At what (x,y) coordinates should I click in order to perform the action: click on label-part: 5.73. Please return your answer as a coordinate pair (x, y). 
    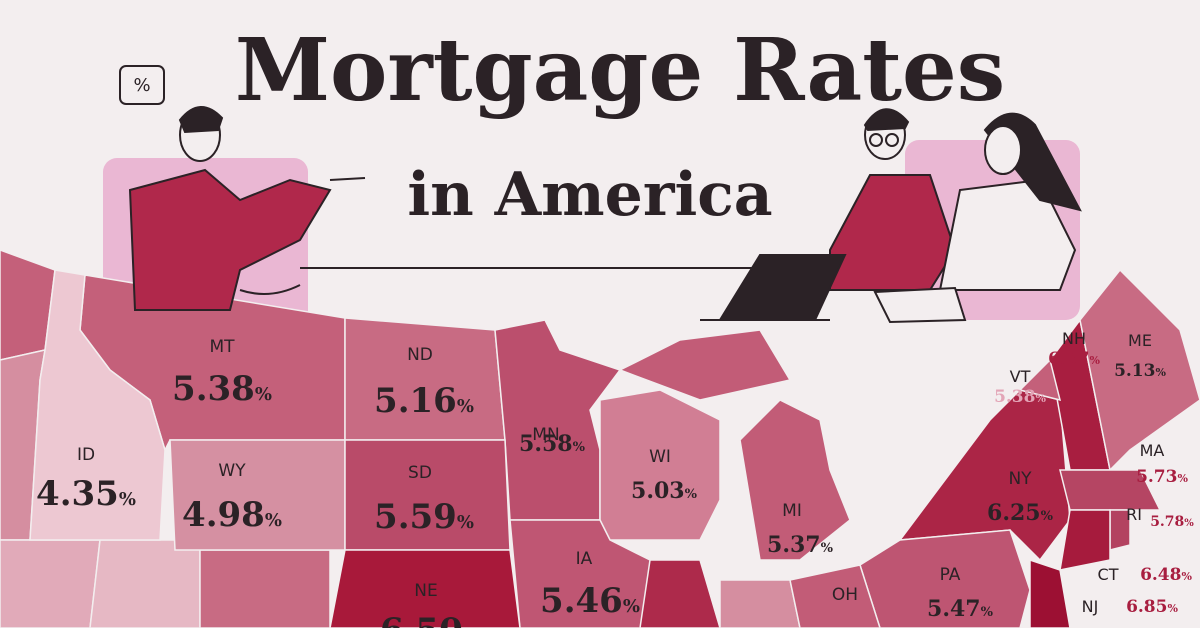
    Looking at the image, I should click on (1156, 477).